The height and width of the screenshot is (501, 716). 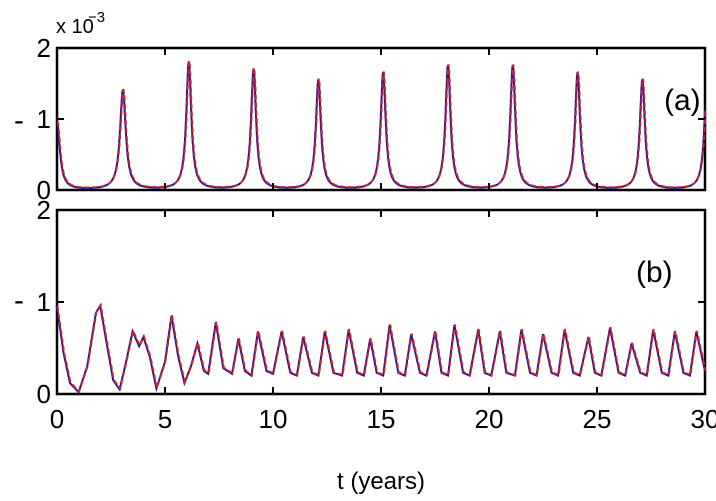 I want to click on y-multiplier: x 10, so click(x=75, y=27).